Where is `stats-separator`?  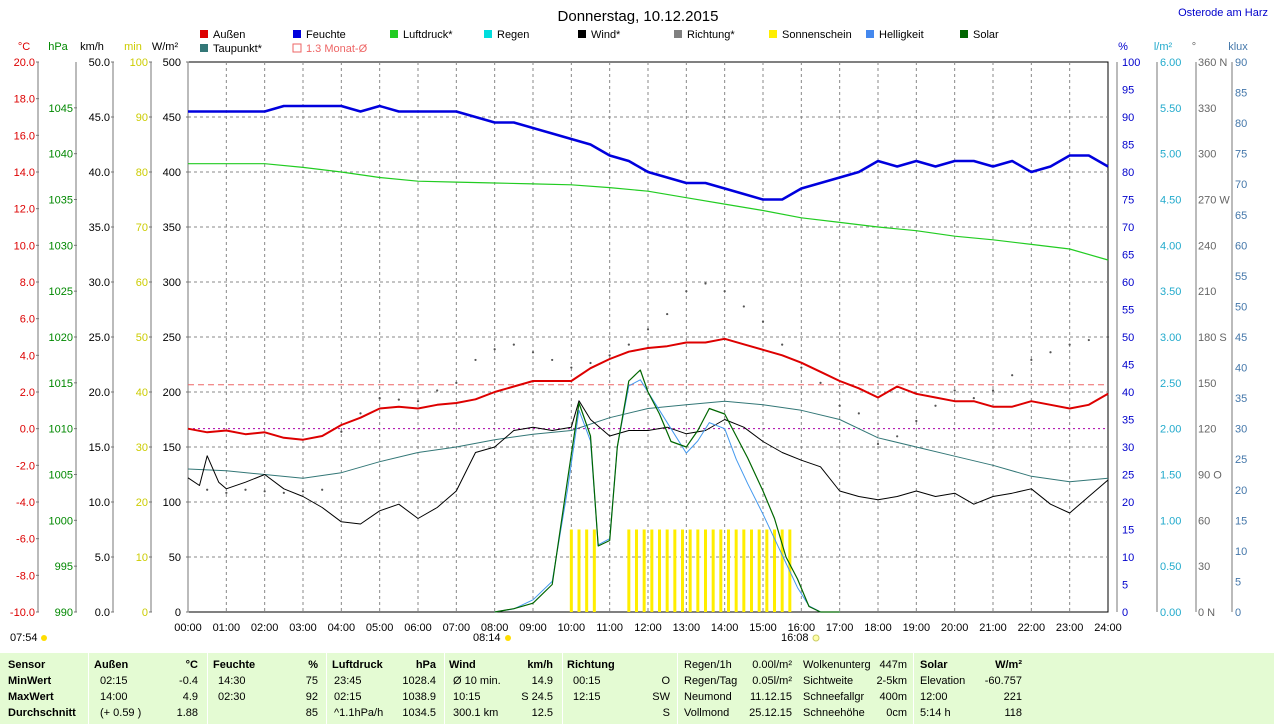
stats-separator is located at coordinates (677, 688).